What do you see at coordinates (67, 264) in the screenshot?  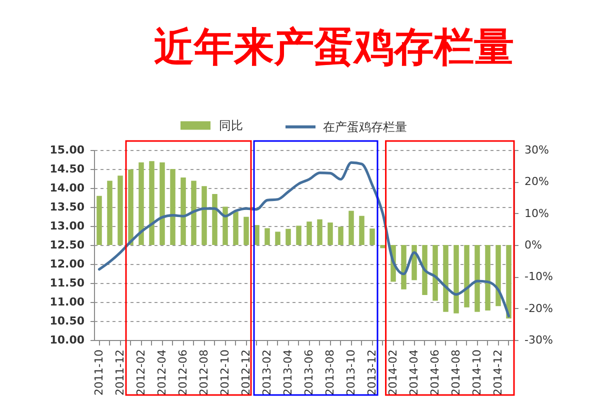 I see `y-tick-label: 12.00` at bounding box center [67, 264].